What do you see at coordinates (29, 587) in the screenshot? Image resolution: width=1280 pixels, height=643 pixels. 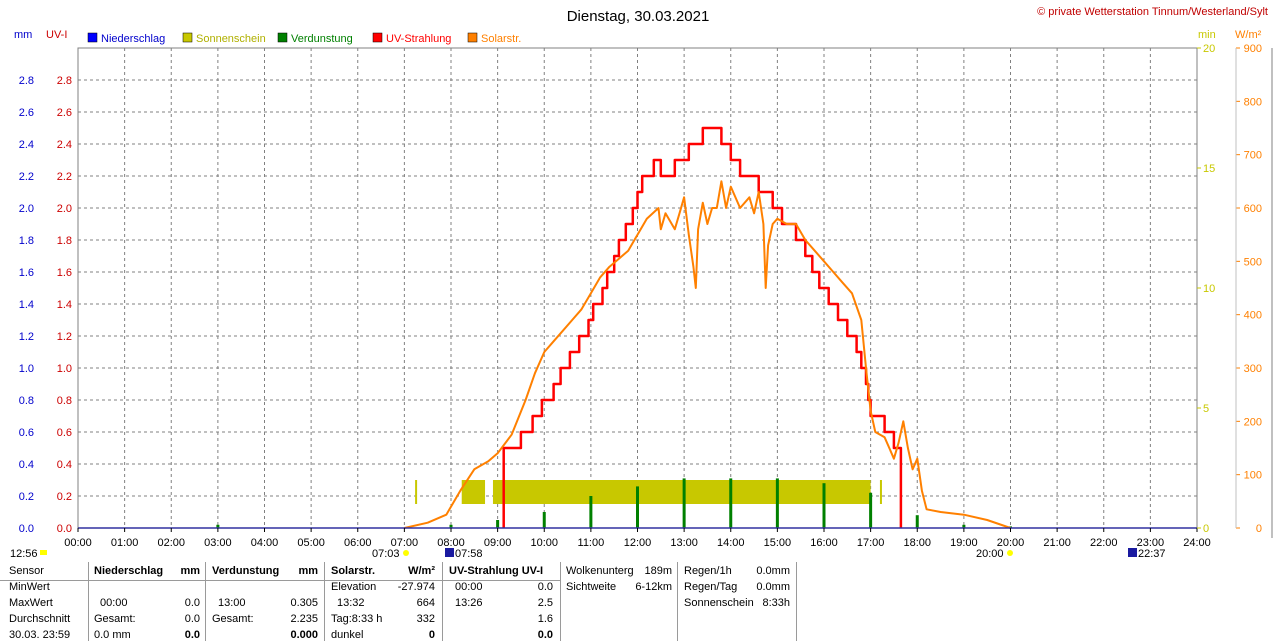 I see `row-label-min: MinWert` at bounding box center [29, 587].